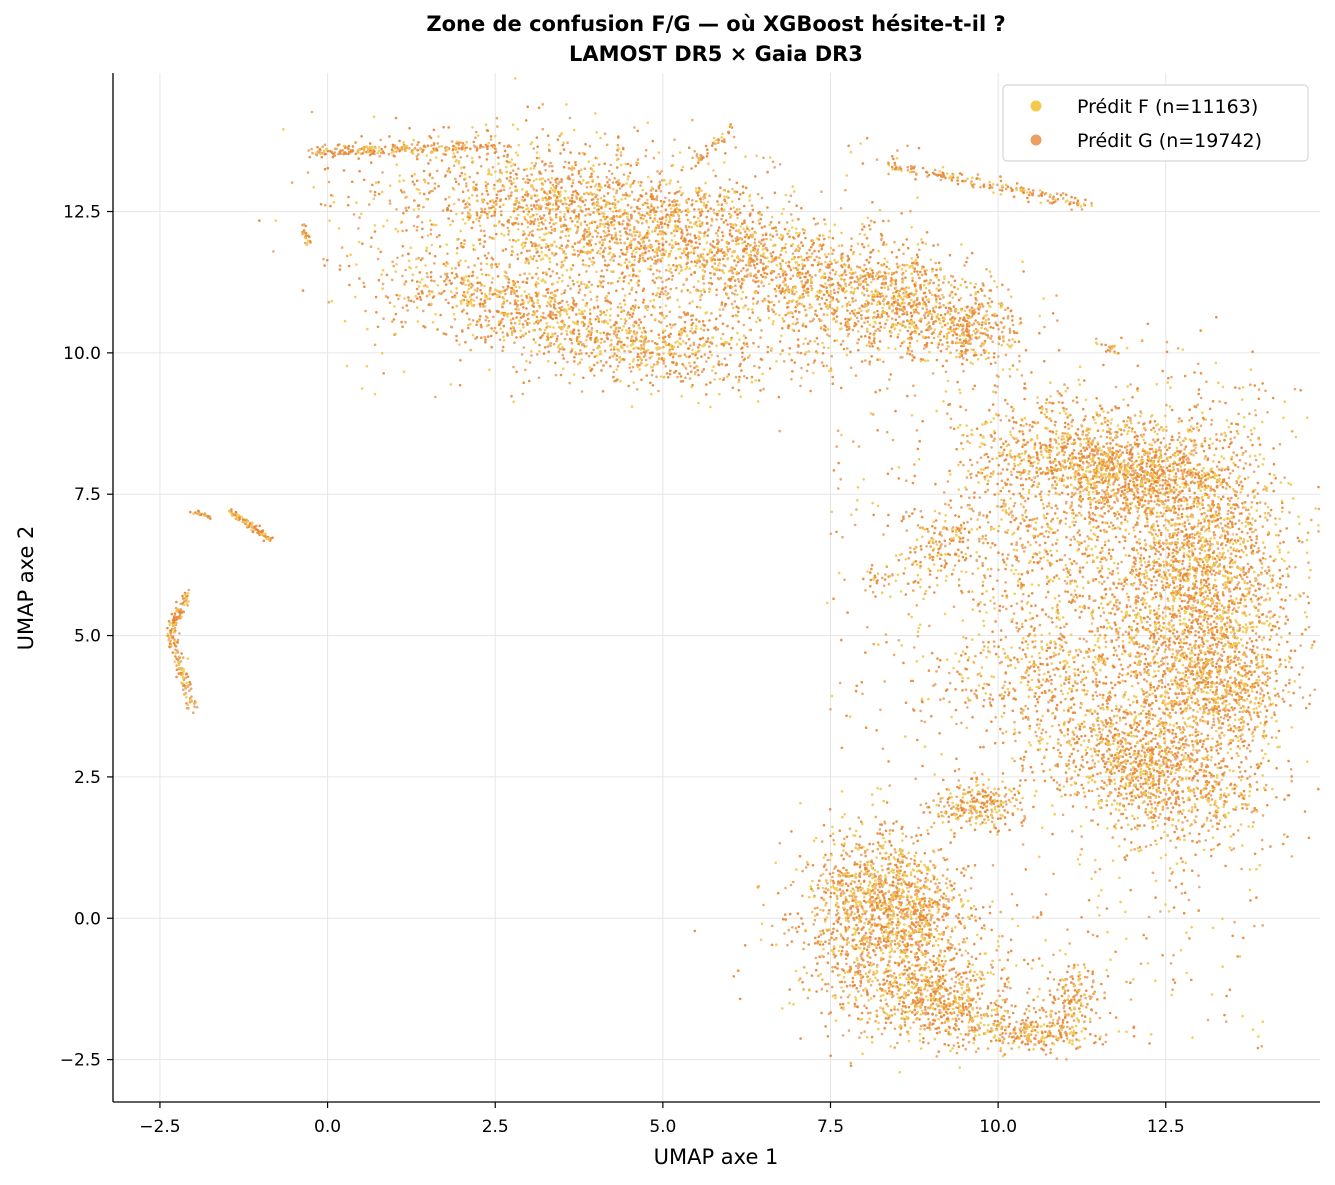 This screenshot has width=1335, height=1185. I want to click on y-tick-label: 0.0, so click(87, 919).